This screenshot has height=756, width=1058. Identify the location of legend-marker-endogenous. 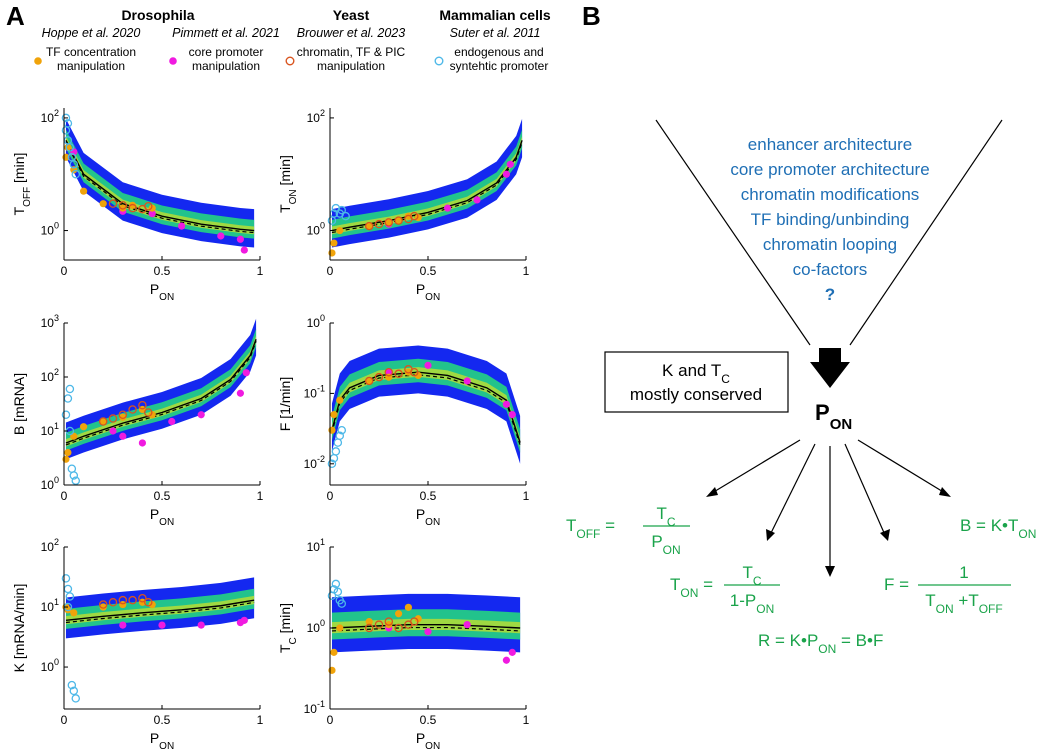
(439, 61).